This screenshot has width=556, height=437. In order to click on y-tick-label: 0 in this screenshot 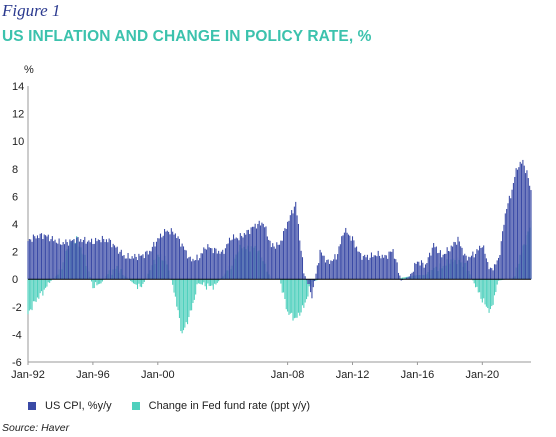, I will do `click(15, 280)`.